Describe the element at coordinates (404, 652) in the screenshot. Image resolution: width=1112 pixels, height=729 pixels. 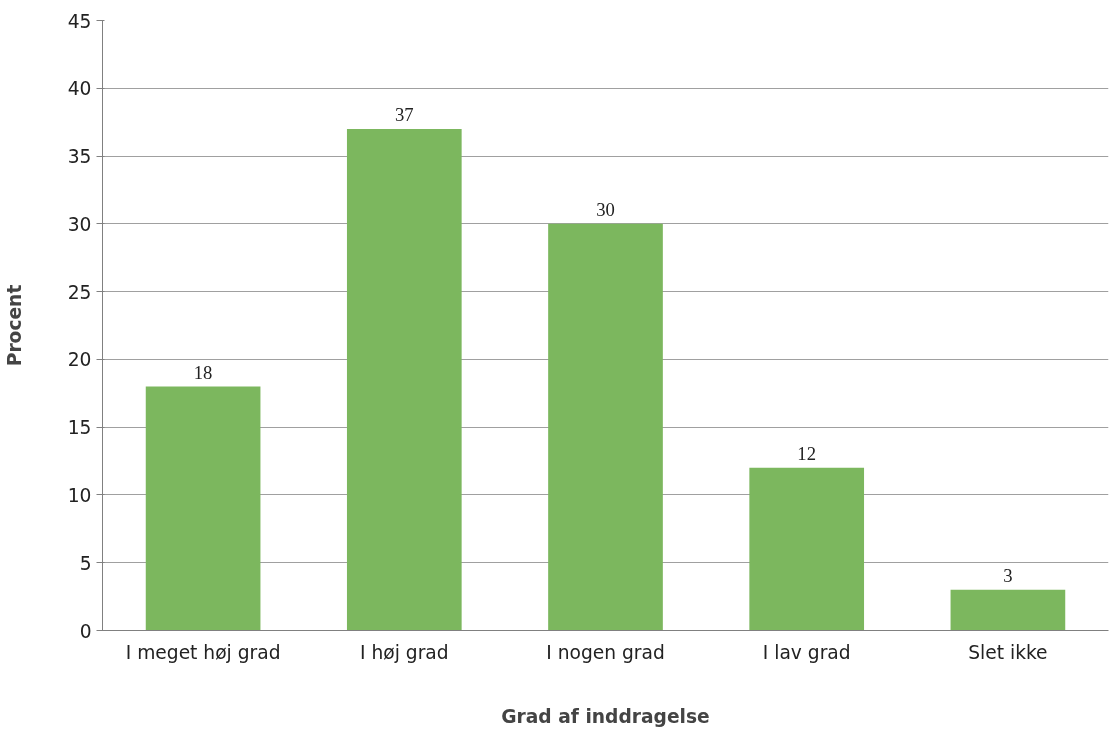
I see `x-tick-label: I høj grad` at that location.